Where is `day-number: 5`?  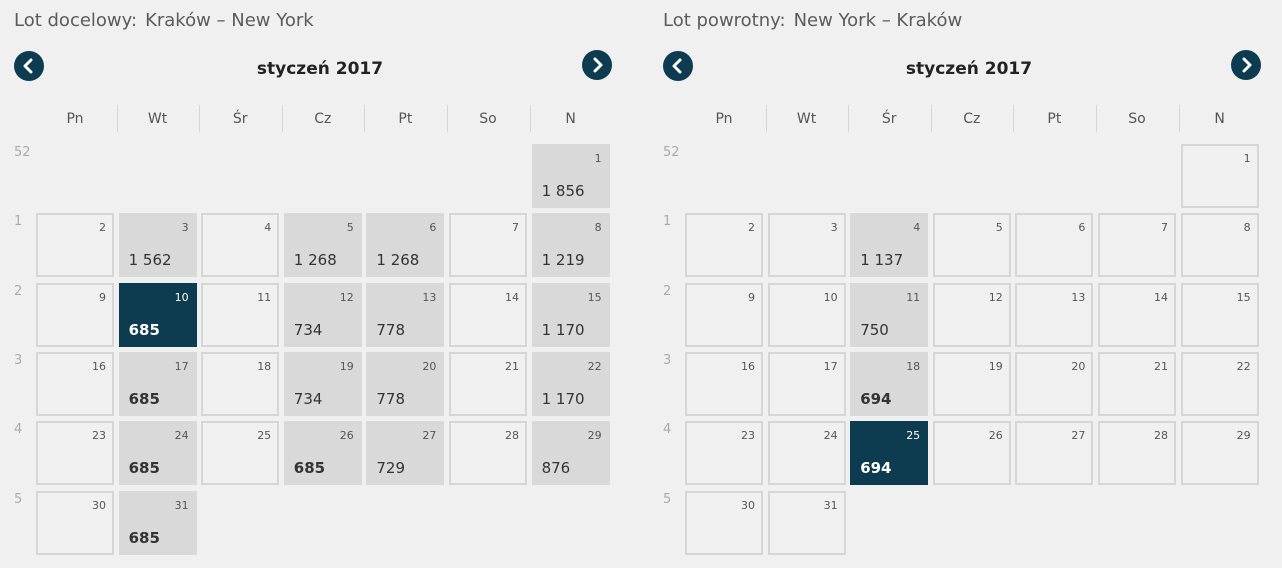
day-number: 5 is located at coordinates (350, 228).